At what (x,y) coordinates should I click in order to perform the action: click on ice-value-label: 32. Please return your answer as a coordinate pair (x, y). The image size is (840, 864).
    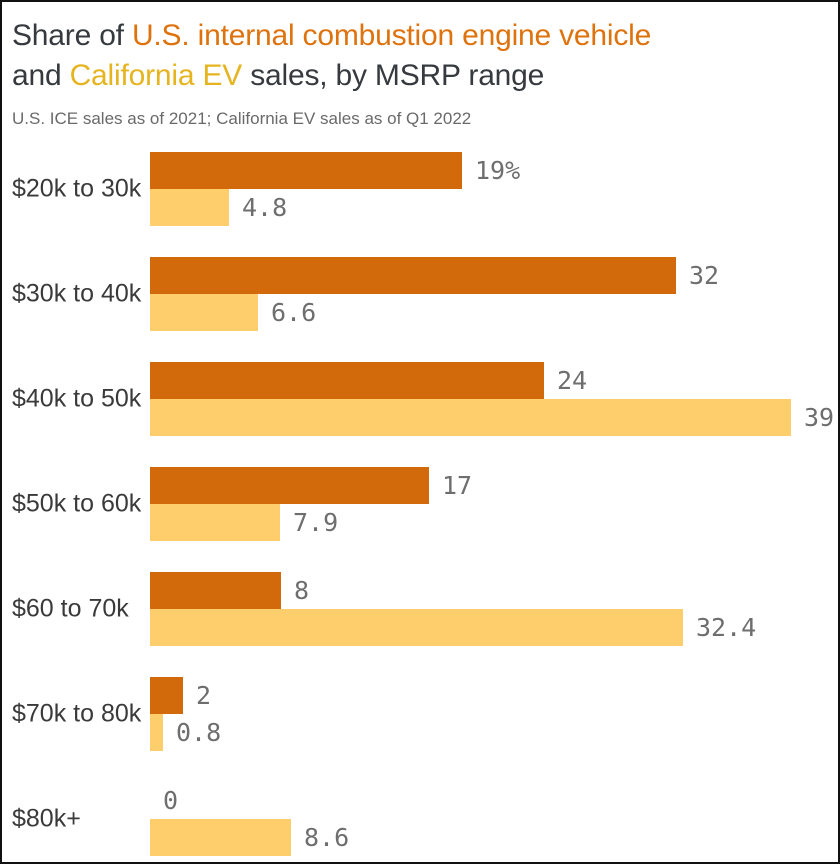
    Looking at the image, I should click on (704, 275).